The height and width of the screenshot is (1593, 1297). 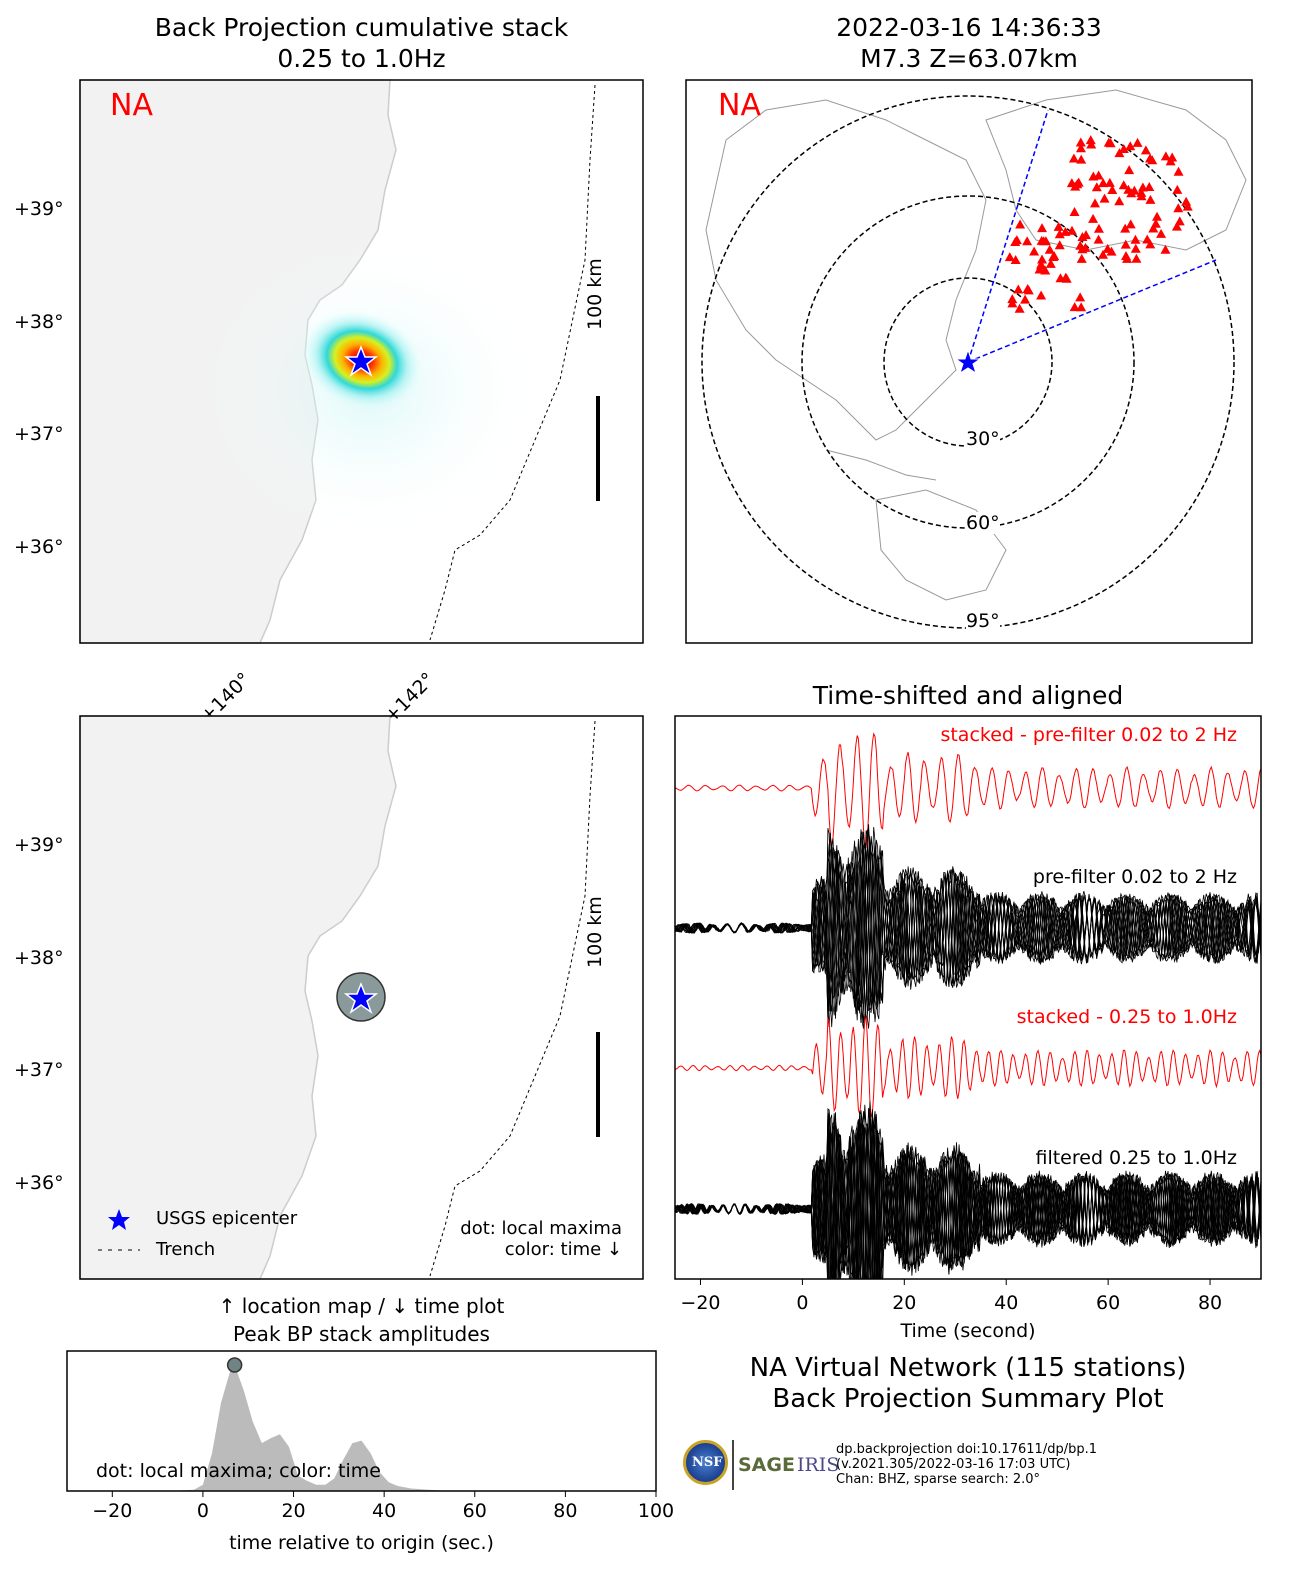 I want to click on peak-epicenter-star, so click(x=361, y=997).